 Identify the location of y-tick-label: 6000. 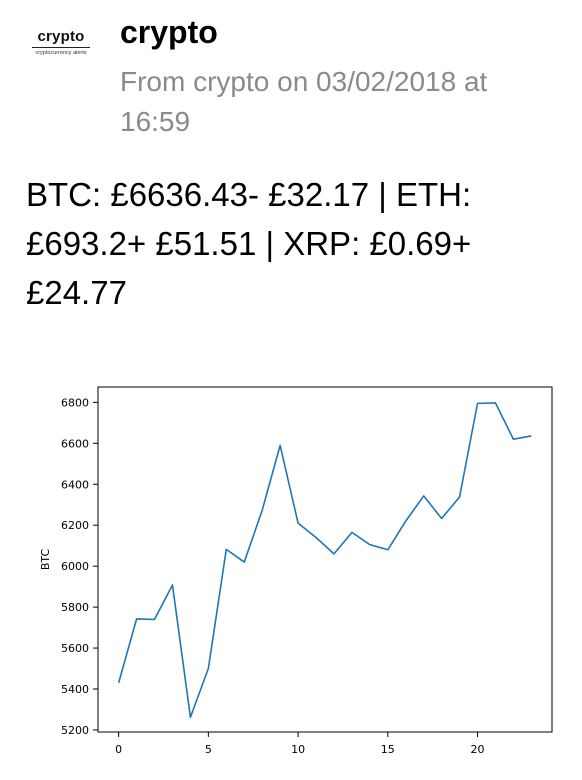
(75, 566).